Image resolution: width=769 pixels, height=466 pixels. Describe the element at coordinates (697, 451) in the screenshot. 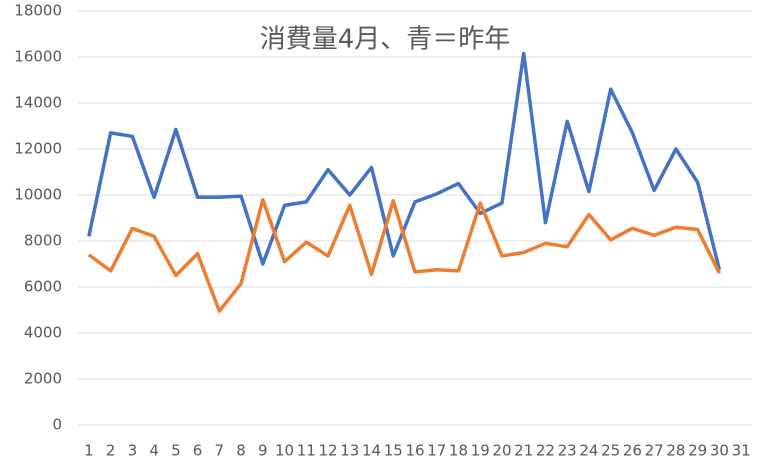

I see `x-tick-label: 29` at that location.